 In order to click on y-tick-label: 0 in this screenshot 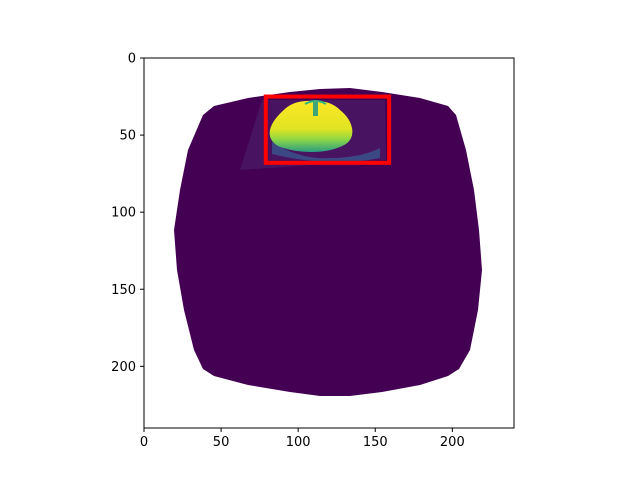, I will do `click(132, 59)`.